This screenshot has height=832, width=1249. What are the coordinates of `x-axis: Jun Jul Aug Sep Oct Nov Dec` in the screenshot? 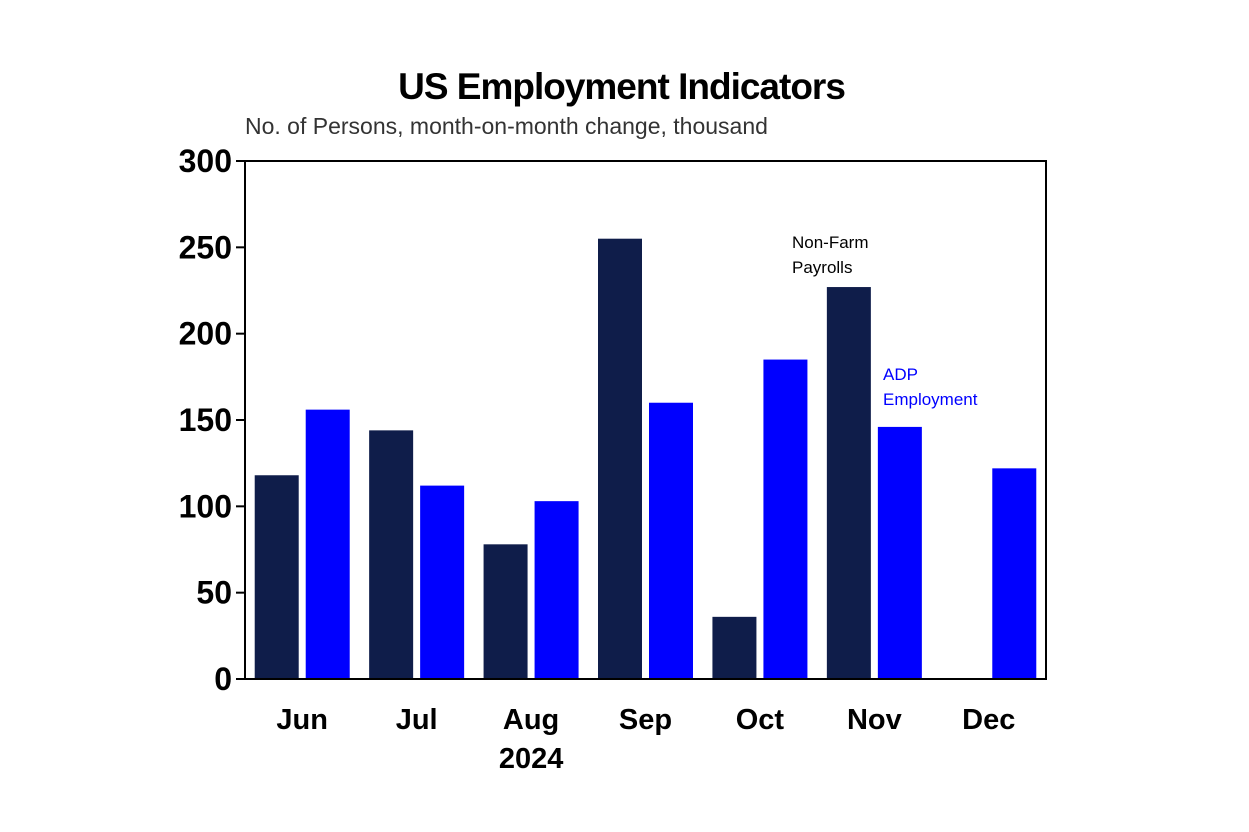 It's located at (645, 720).